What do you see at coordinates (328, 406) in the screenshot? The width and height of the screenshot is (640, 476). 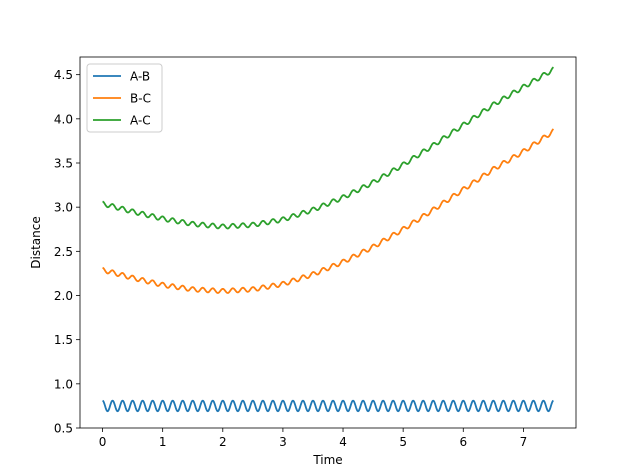 I see `series-line-a-b` at bounding box center [328, 406].